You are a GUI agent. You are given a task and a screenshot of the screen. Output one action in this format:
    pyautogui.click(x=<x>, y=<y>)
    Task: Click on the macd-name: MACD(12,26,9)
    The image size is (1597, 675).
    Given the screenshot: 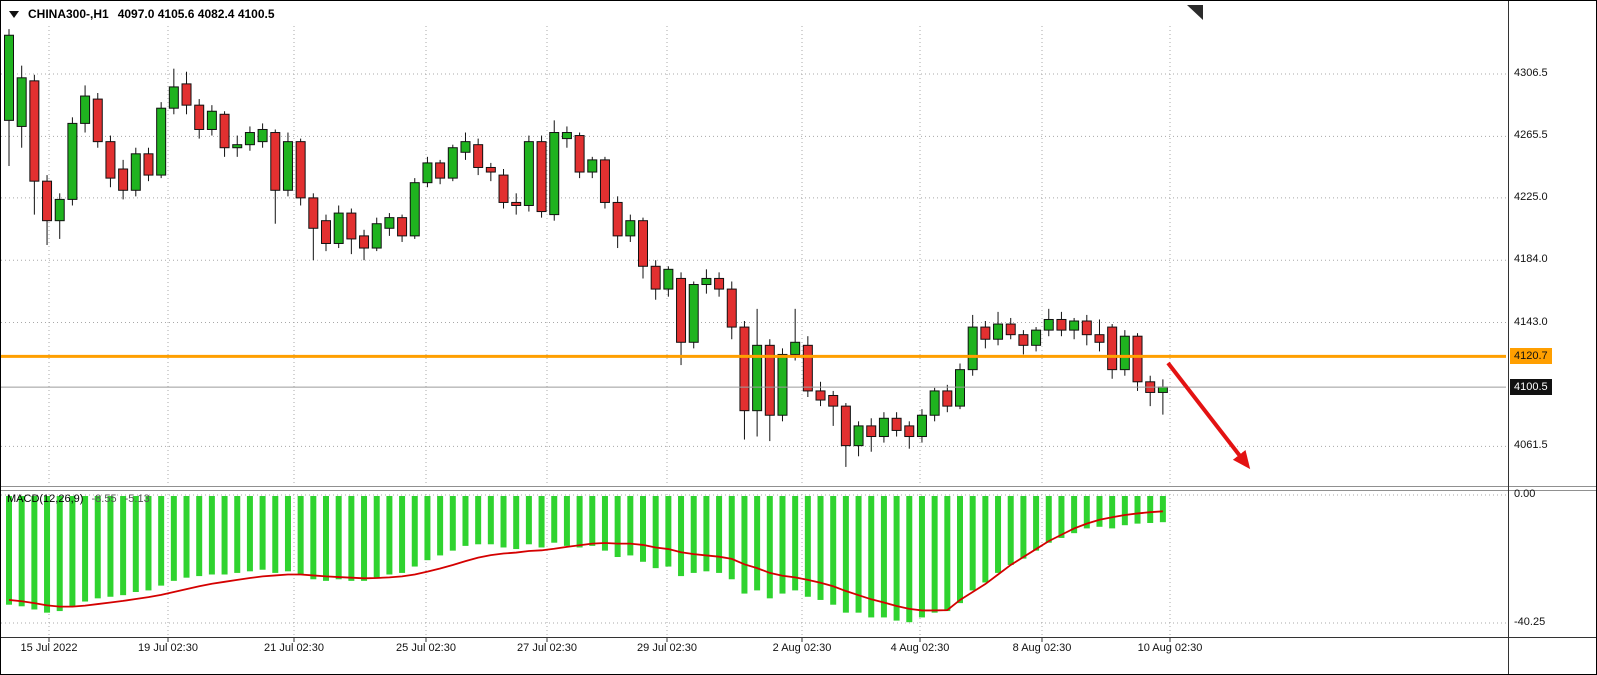 What is the action you would take?
    pyautogui.click(x=45, y=499)
    